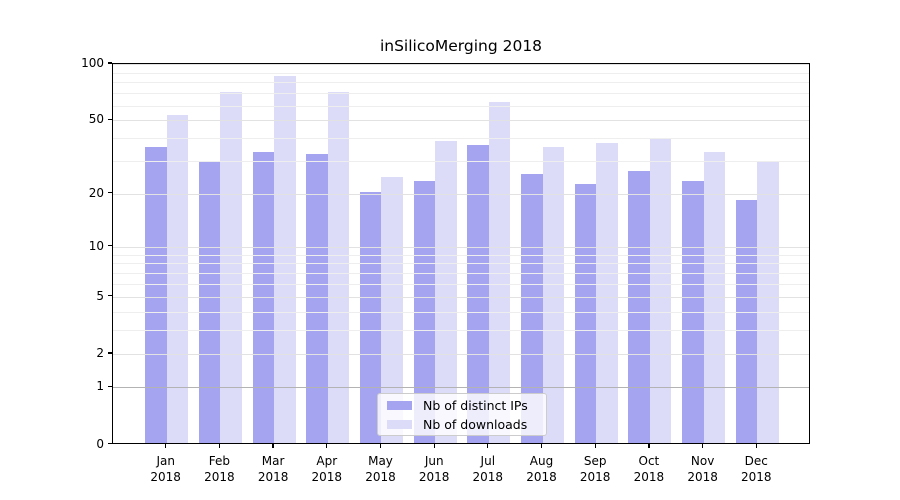 This screenshot has height=500, width=900. What do you see at coordinates (392, 310) in the screenshot?
I see `bar-may-downloads` at bounding box center [392, 310].